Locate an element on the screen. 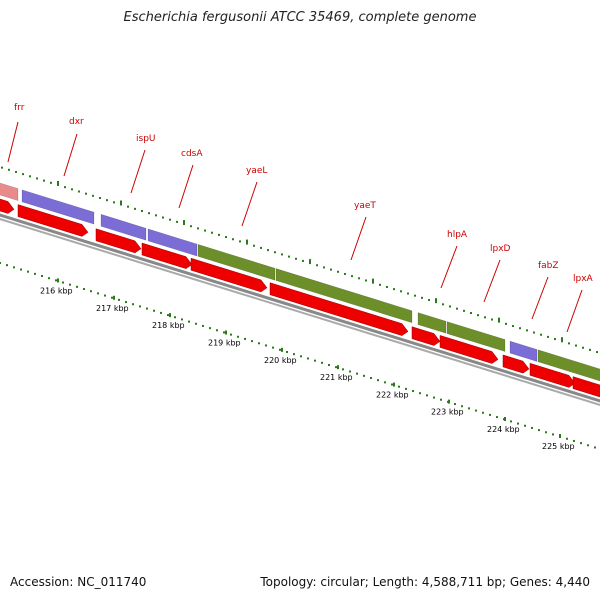 Image resolution: width=600 pixels, height=600 pixels. gene-label-dxr: dxr is located at coordinates (76, 122).